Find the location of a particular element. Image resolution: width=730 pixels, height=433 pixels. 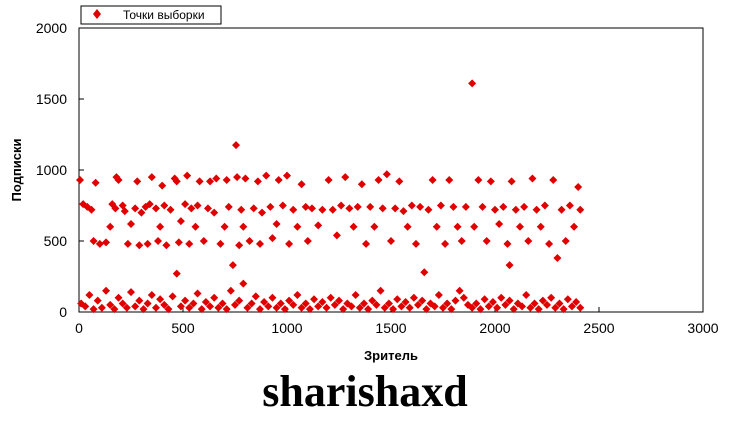

y-tick-label: 1000 is located at coordinates (51, 170).